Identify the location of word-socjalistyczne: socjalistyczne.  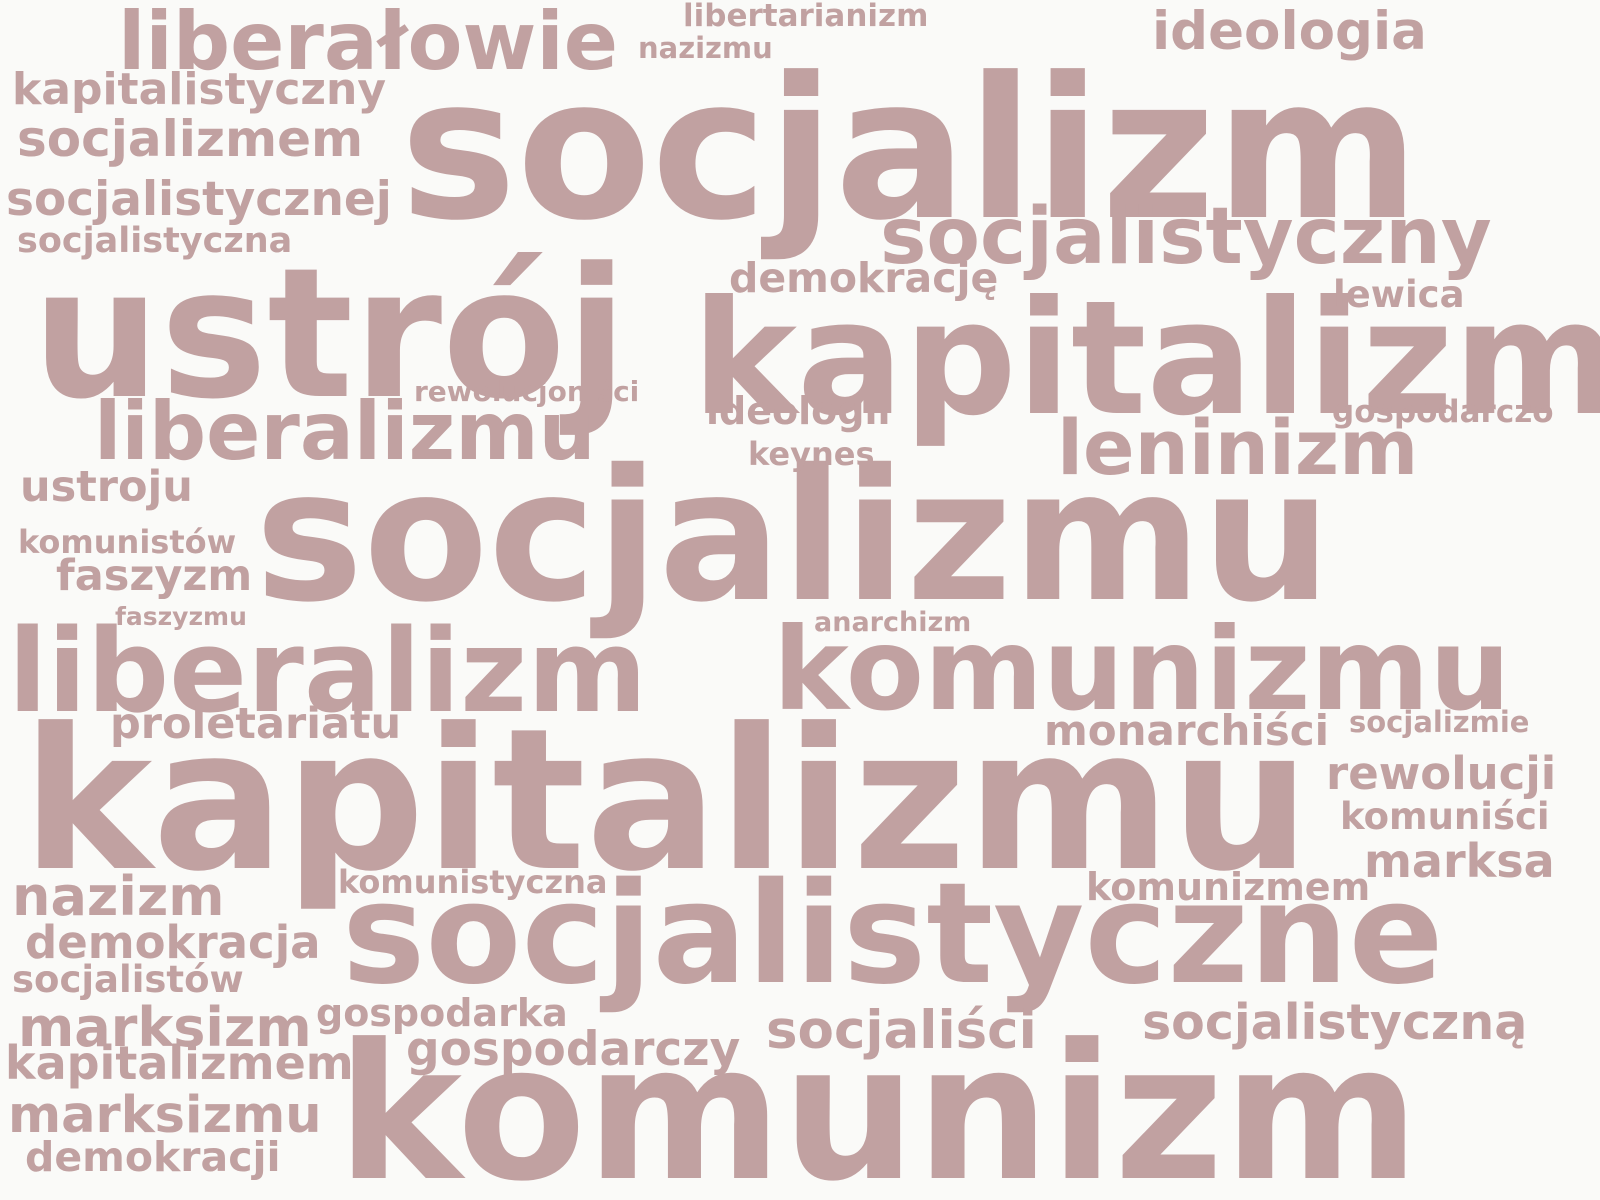
(893, 934).